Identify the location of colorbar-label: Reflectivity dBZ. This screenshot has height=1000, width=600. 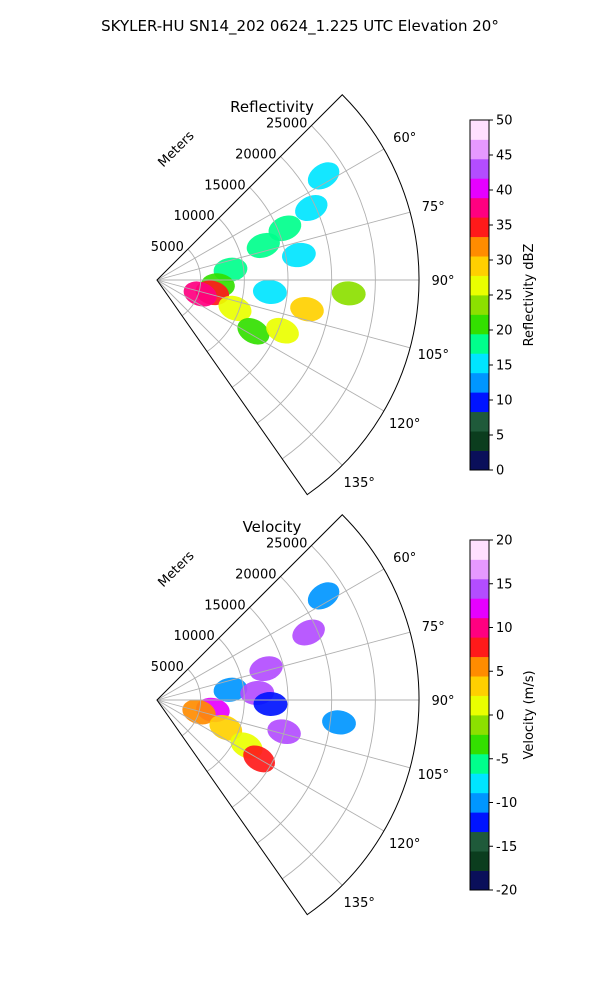
(529, 295).